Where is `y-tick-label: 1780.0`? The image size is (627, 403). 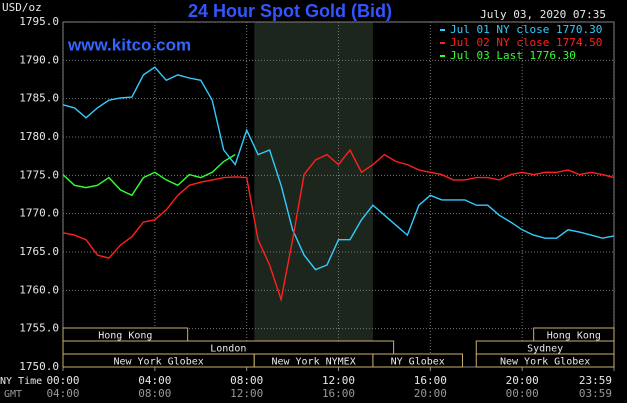 y-tick-label: 1780.0 is located at coordinates (39, 136).